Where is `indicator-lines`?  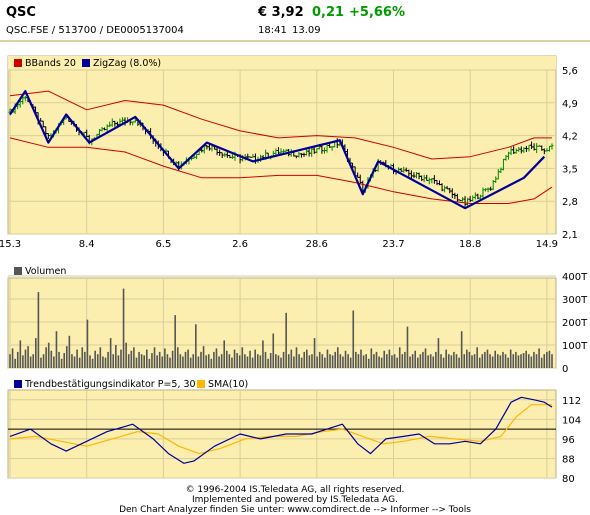
indicator-lines is located at coordinates (281, 430).